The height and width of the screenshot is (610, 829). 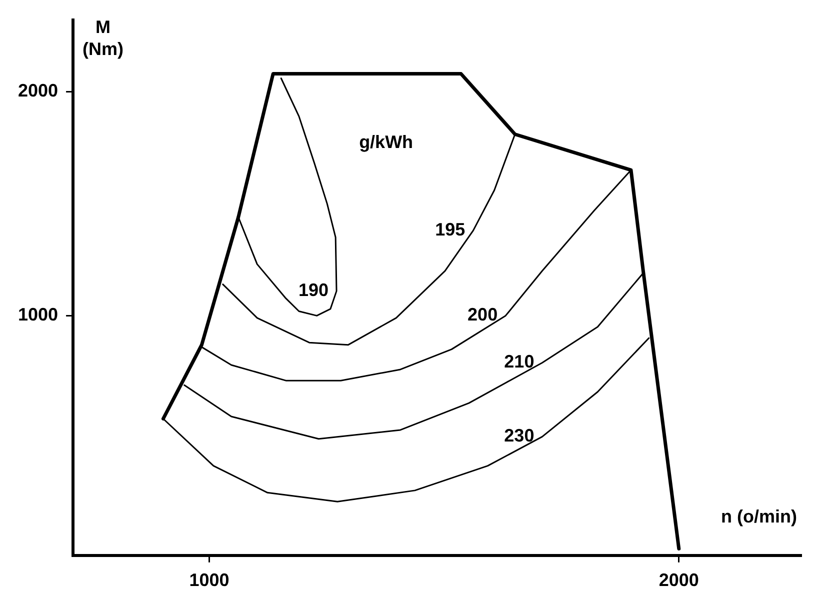 I want to click on series-label: 200, so click(x=483, y=314).